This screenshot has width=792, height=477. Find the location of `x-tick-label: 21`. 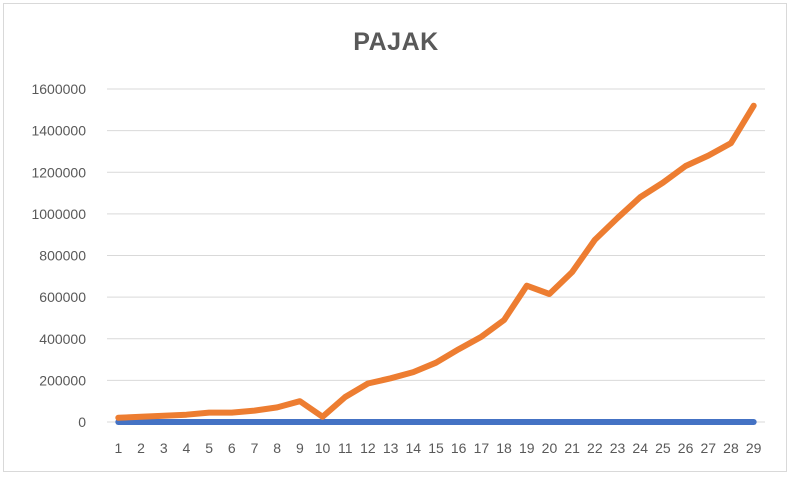

x-tick-label: 21 is located at coordinates (572, 448).